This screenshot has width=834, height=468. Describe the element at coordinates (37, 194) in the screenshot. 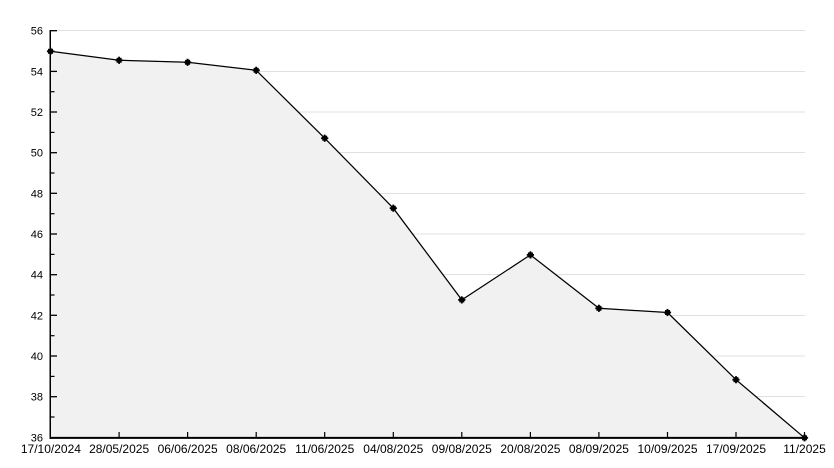

I see `svg-text: 48` at that location.